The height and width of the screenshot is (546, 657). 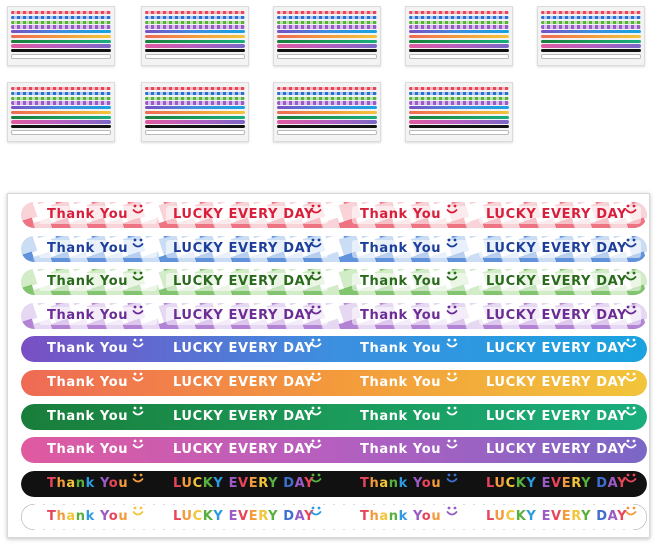 I want to click on rainbow-letter: o, so click(x=113, y=517).